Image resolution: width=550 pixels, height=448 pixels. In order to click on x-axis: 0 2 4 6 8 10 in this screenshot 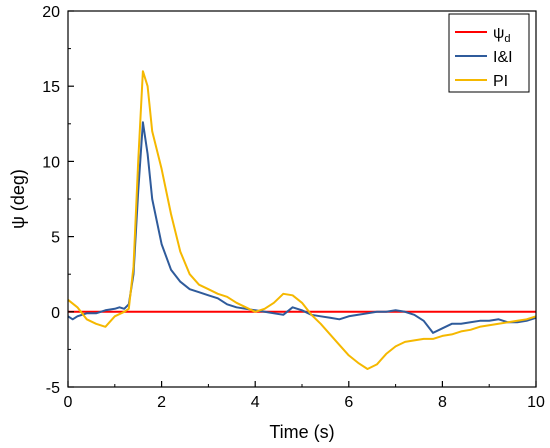, I will do `click(304, 396)`.